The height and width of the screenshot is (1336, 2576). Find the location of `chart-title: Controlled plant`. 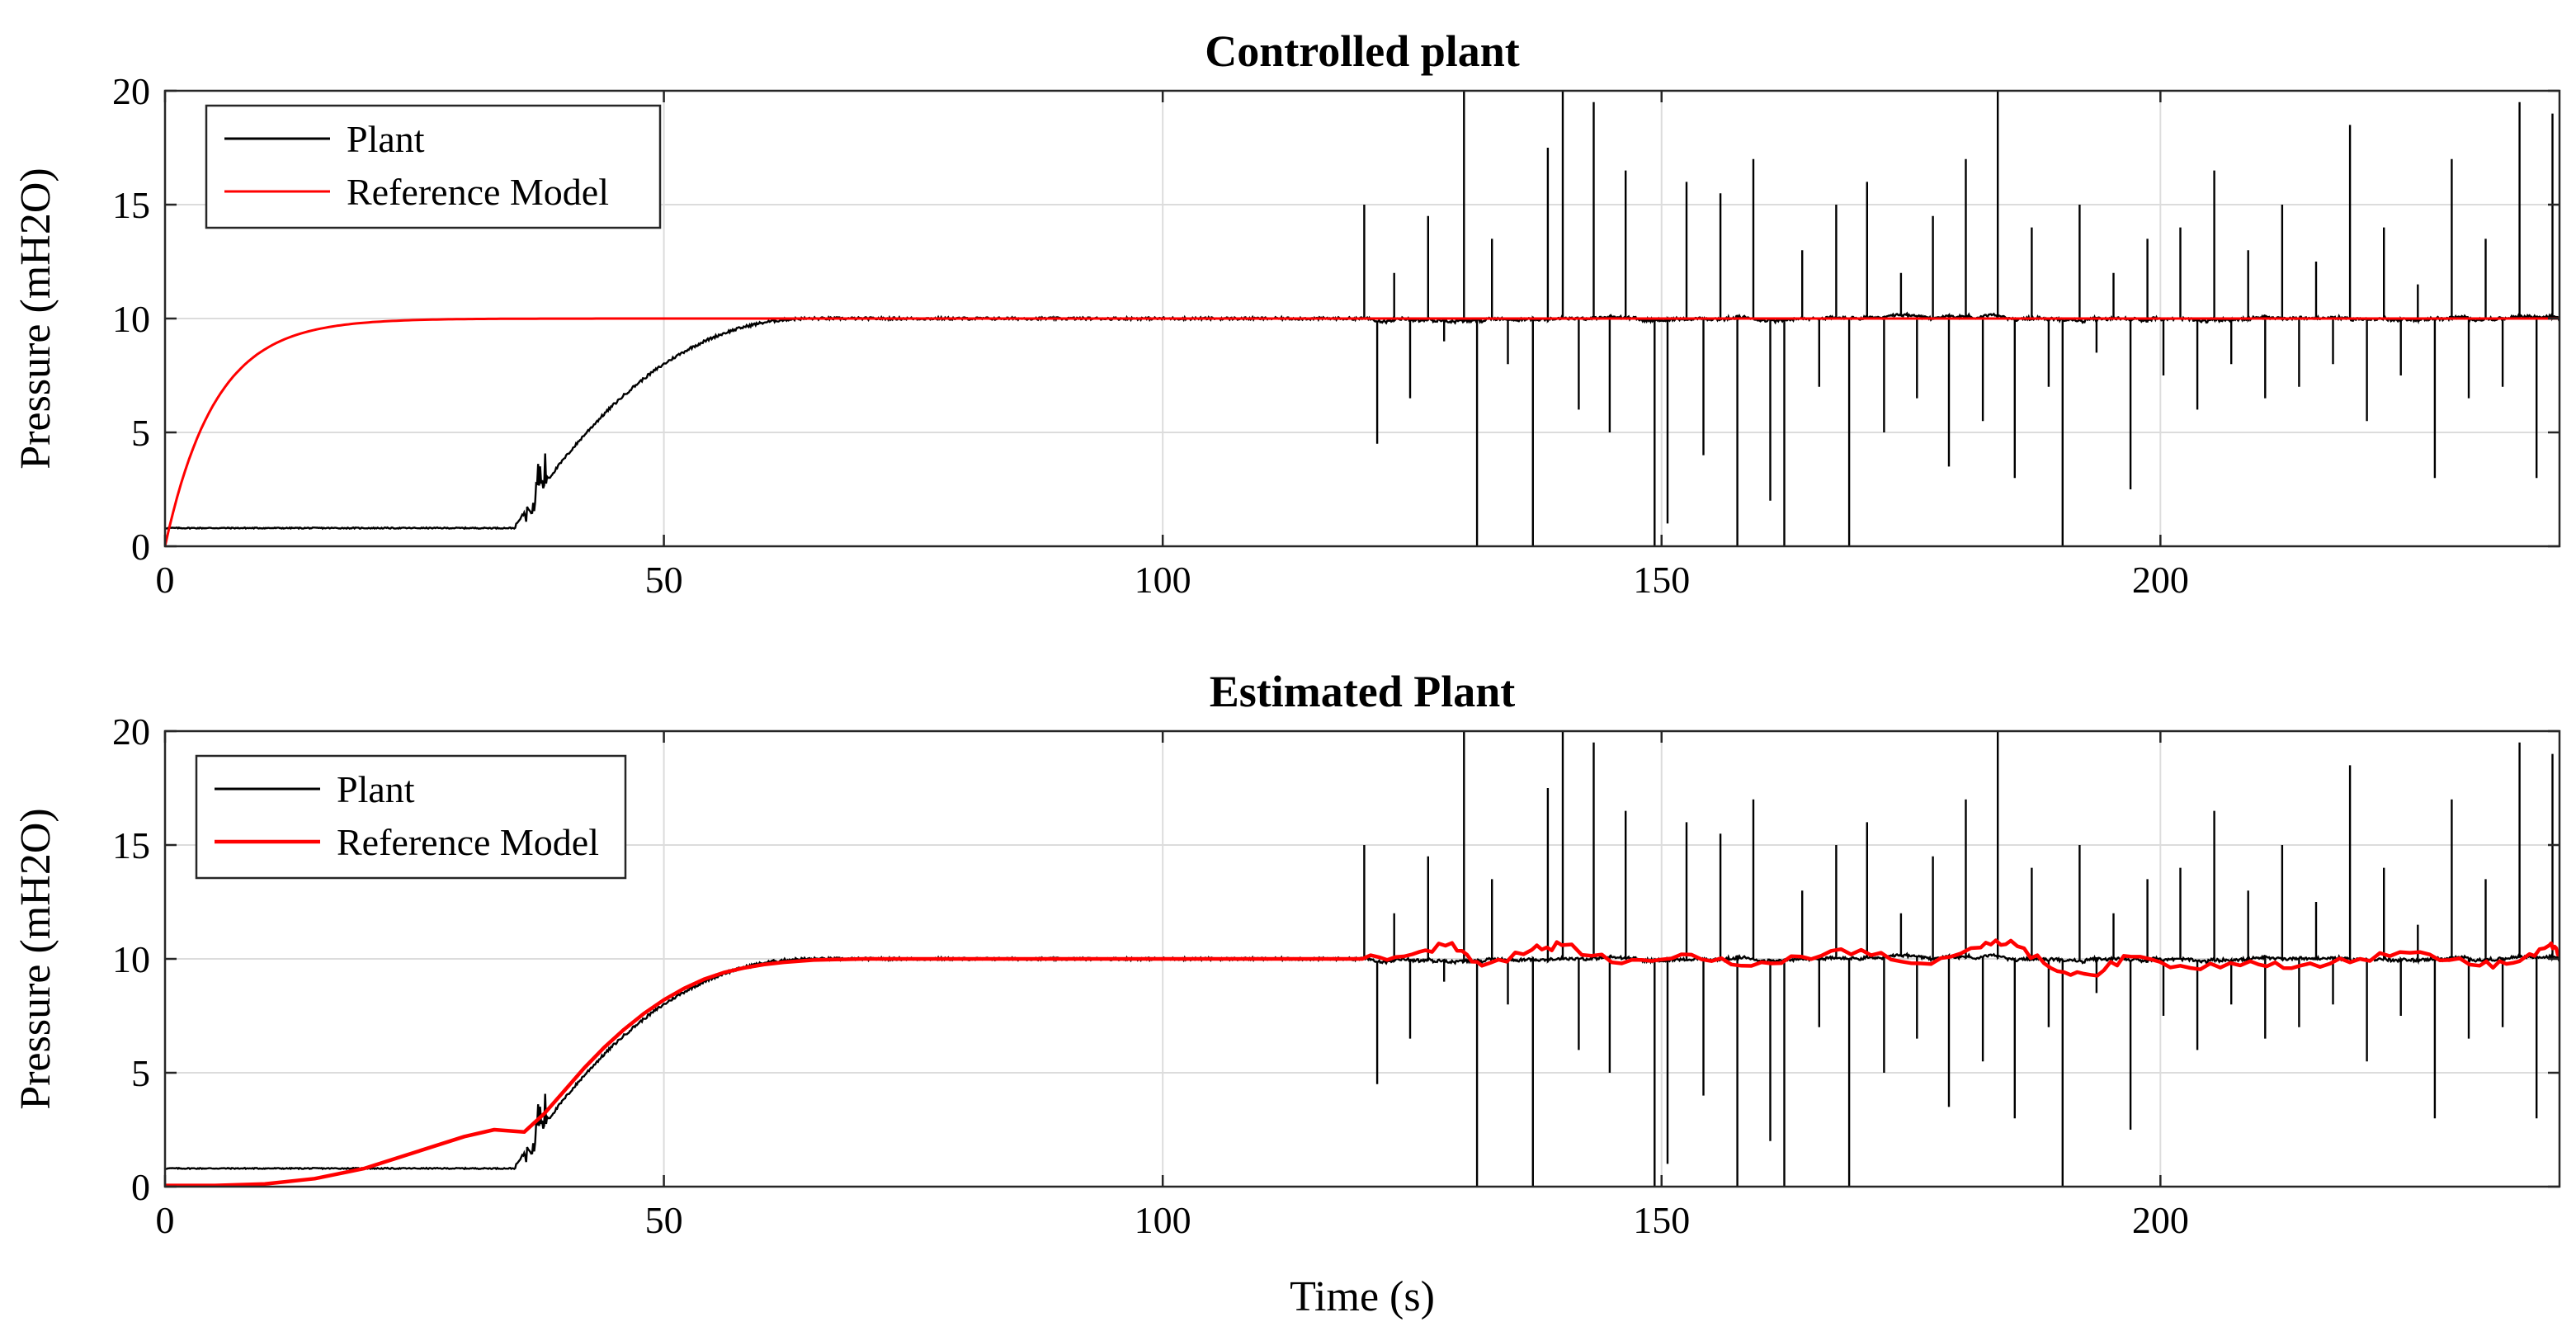

chart-title: Controlled plant is located at coordinates (1362, 51).